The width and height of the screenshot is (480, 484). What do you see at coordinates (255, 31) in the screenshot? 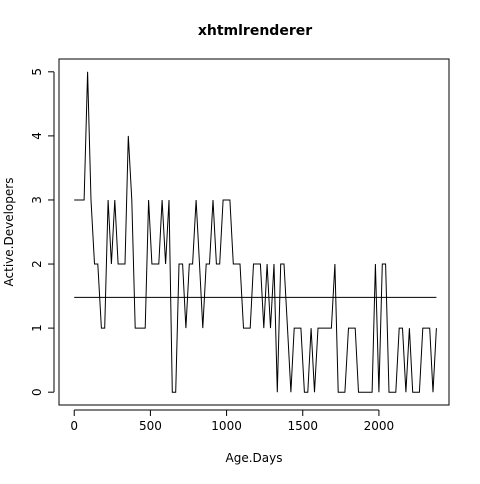
I see `chart-title: xhtmlrenderer` at bounding box center [255, 31].